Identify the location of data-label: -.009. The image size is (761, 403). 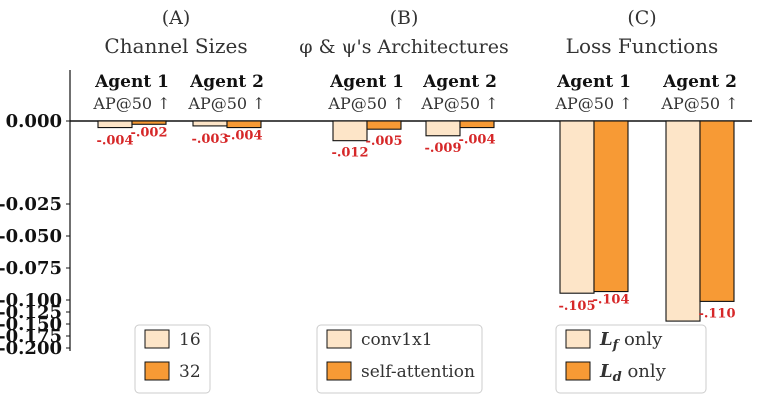
(442, 148).